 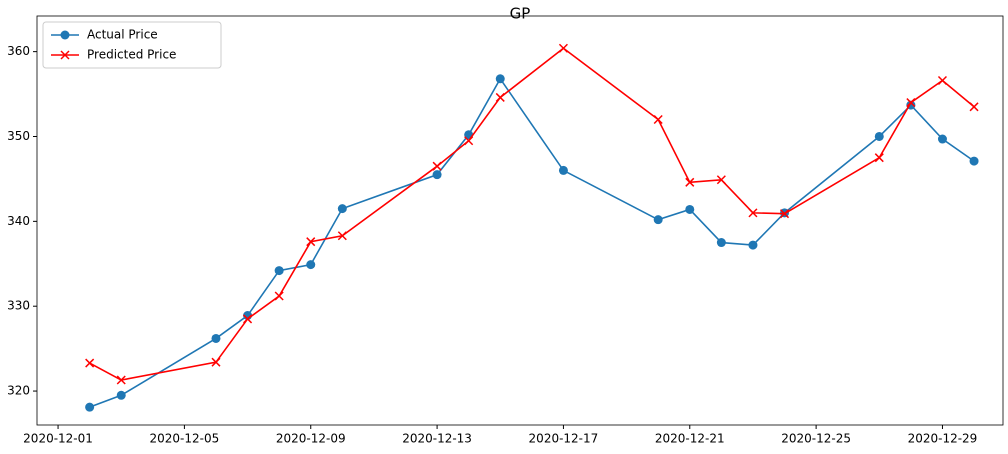 I want to click on chart-title: GP, so click(x=520, y=14).